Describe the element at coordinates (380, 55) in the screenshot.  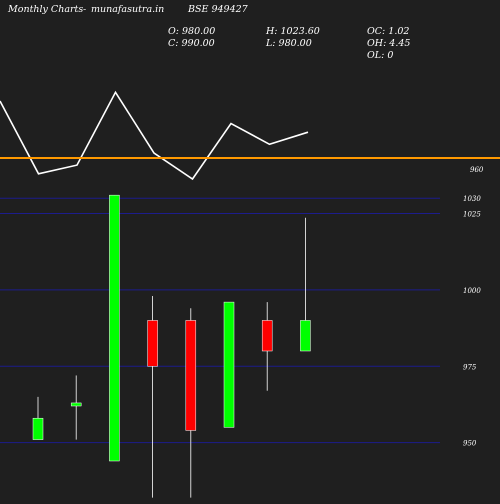
I see `ol-value: OL: 0` at that location.